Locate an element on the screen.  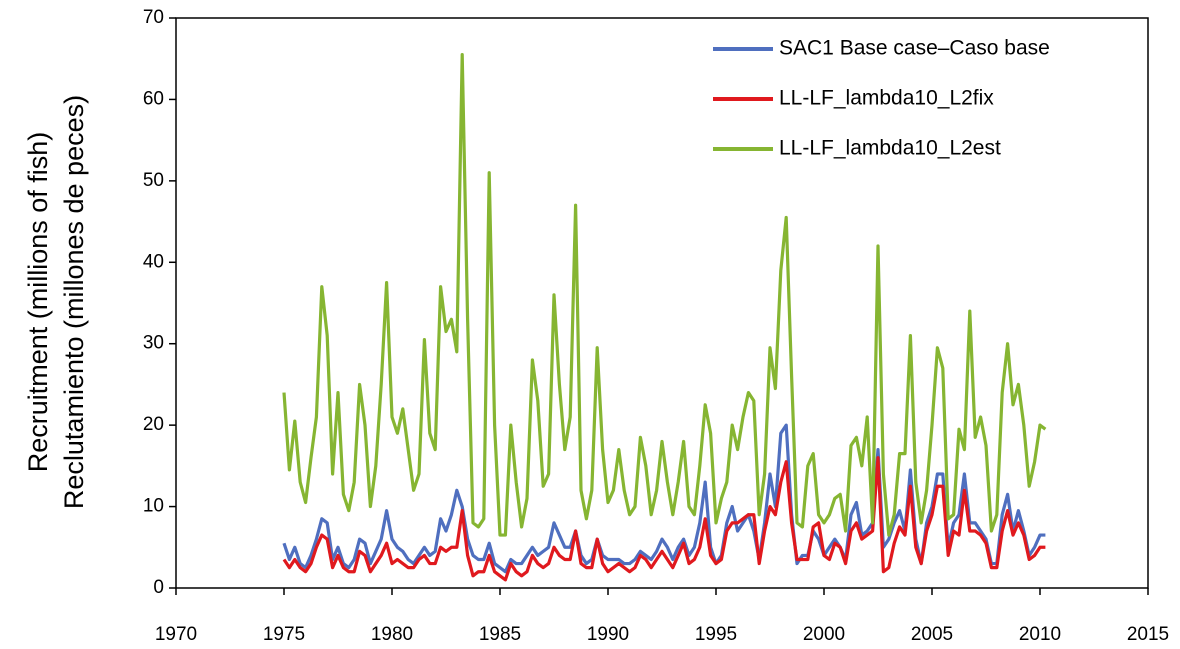
legend-label: LL-LF_lambda10_L2est is located at coordinates (890, 148).